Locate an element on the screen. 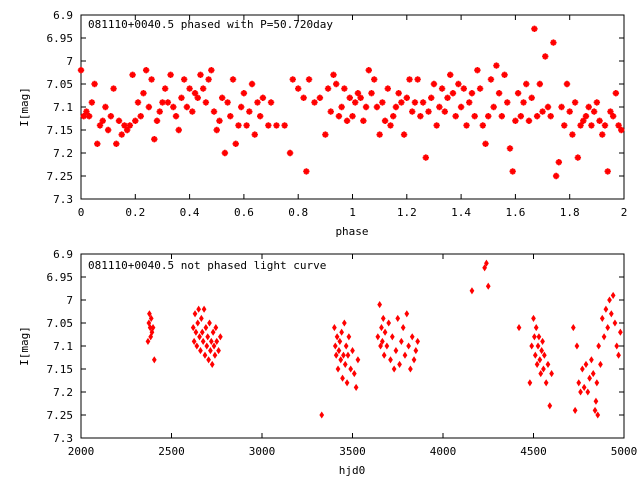  phased-x-tick-label: 0.8 is located at coordinates (298, 212).